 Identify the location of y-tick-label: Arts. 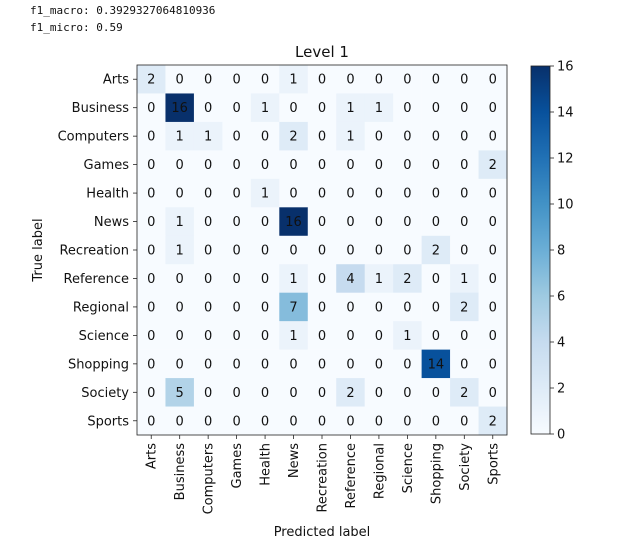
(116, 80).